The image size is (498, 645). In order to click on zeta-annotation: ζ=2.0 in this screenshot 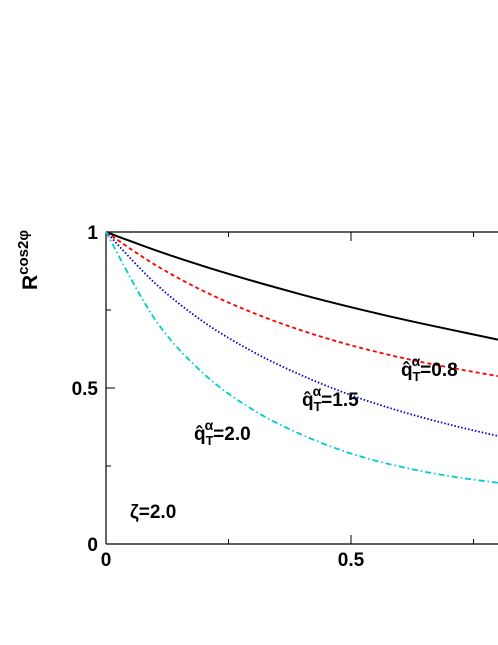, I will do `click(153, 512)`.